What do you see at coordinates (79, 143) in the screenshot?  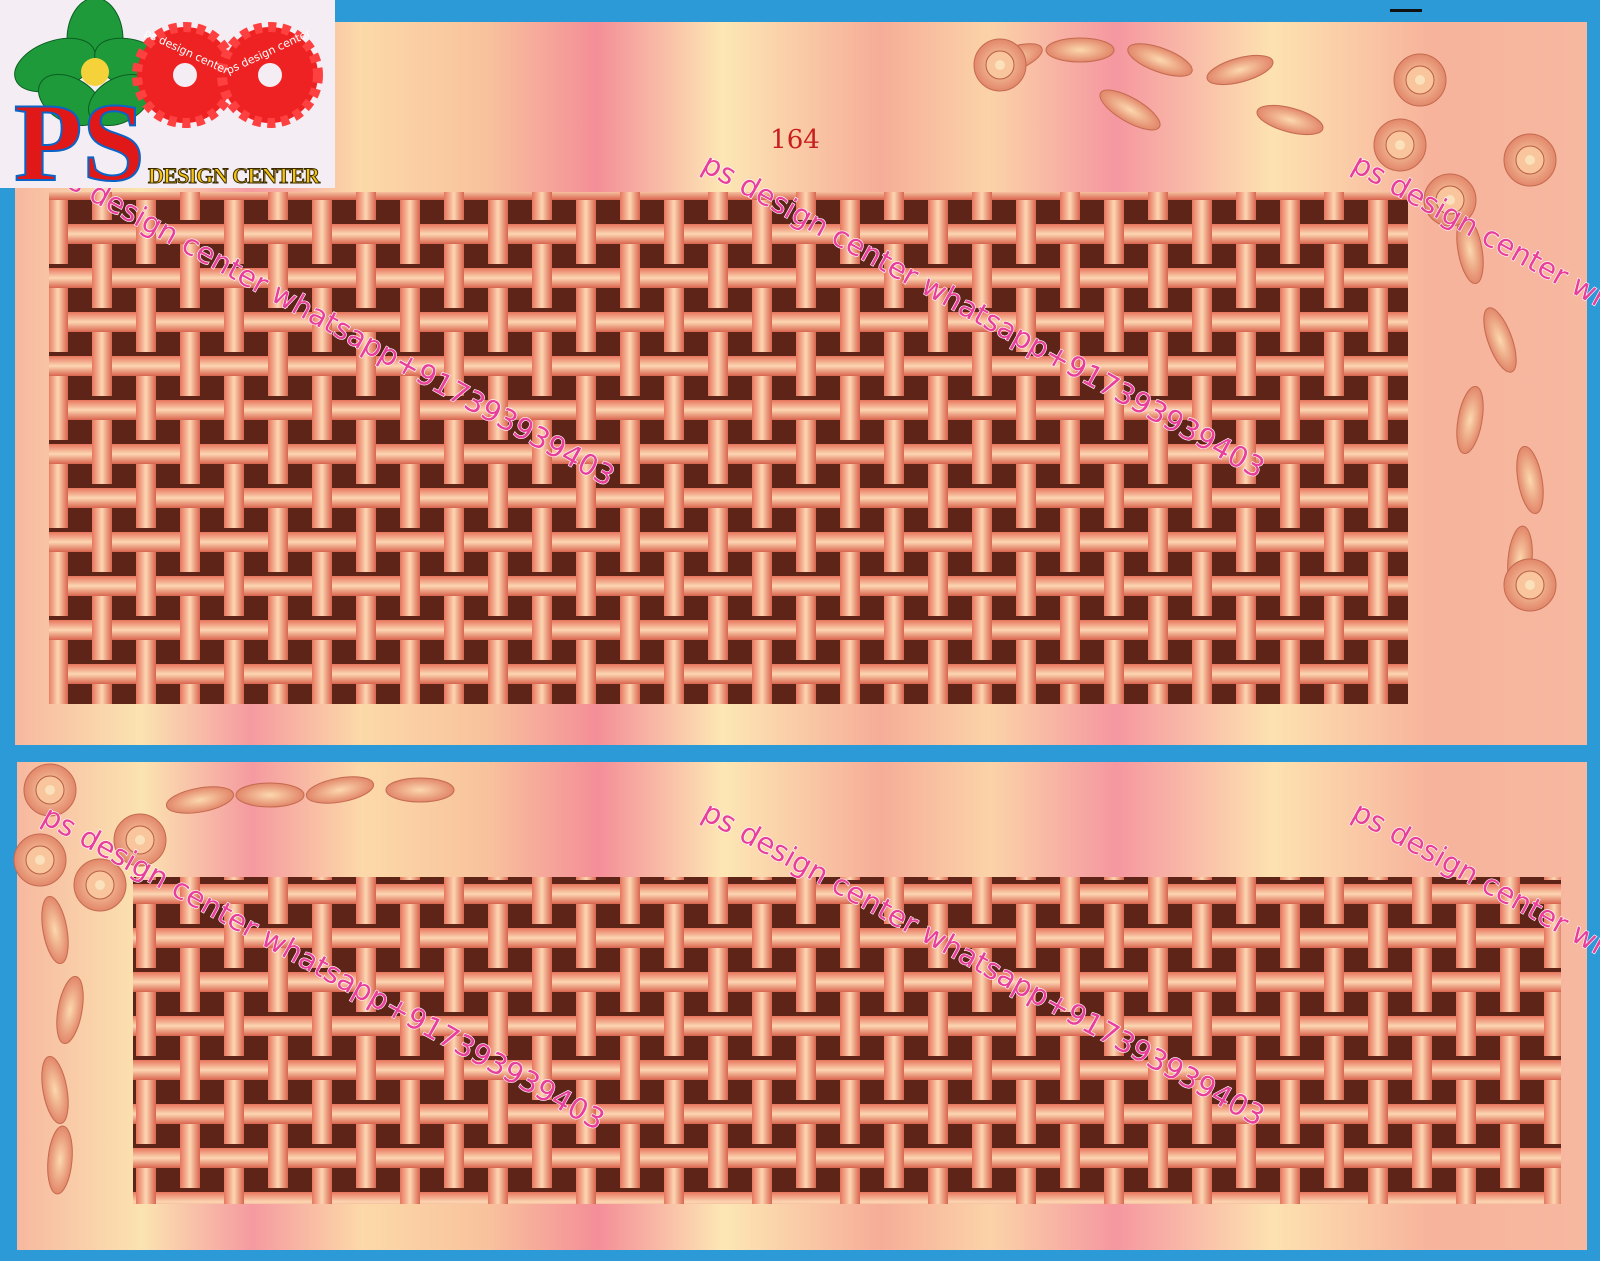 I see `logo-initials: PS` at bounding box center [79, 143].